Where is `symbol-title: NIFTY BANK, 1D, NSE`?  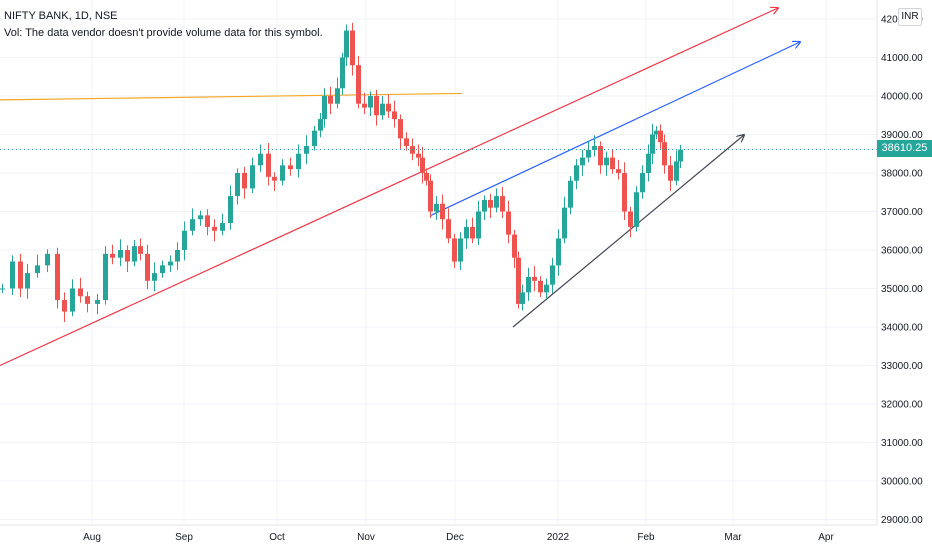 symbol-title: NIFTY BANK, 1D, NSE is located at coordinates (61, 16).